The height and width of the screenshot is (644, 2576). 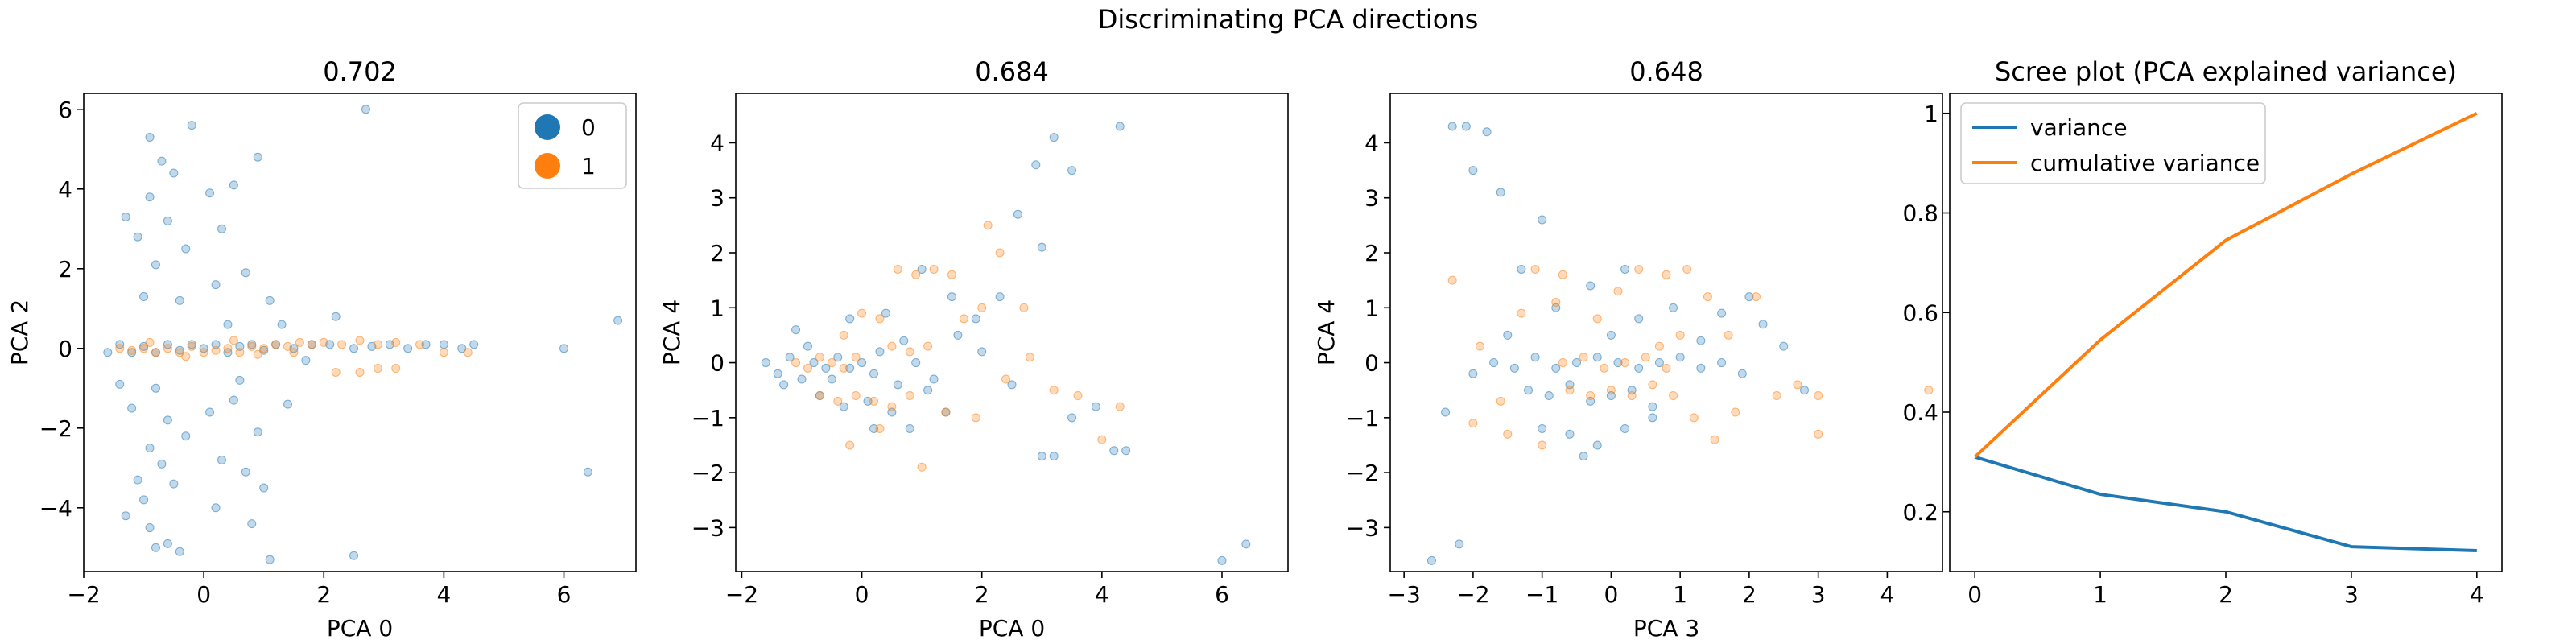 I want to click on line-series-cumulative-variance, so click(x=2225, y=285).